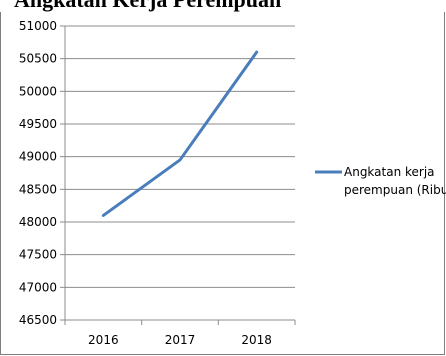 Image resolution: width=446 pixels, height=356 pixels. I want to click on y-tick-label: 49000, so click(38, 157).